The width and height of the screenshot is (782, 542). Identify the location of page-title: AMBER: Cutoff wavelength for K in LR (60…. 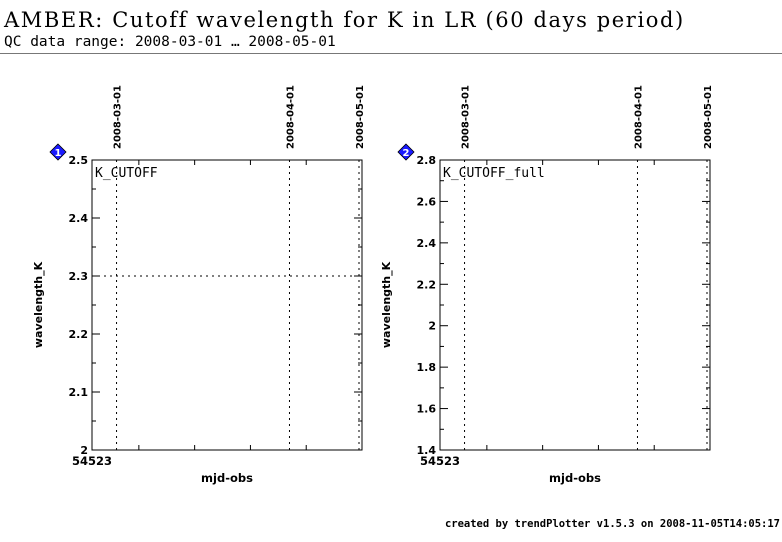
(344, 20).